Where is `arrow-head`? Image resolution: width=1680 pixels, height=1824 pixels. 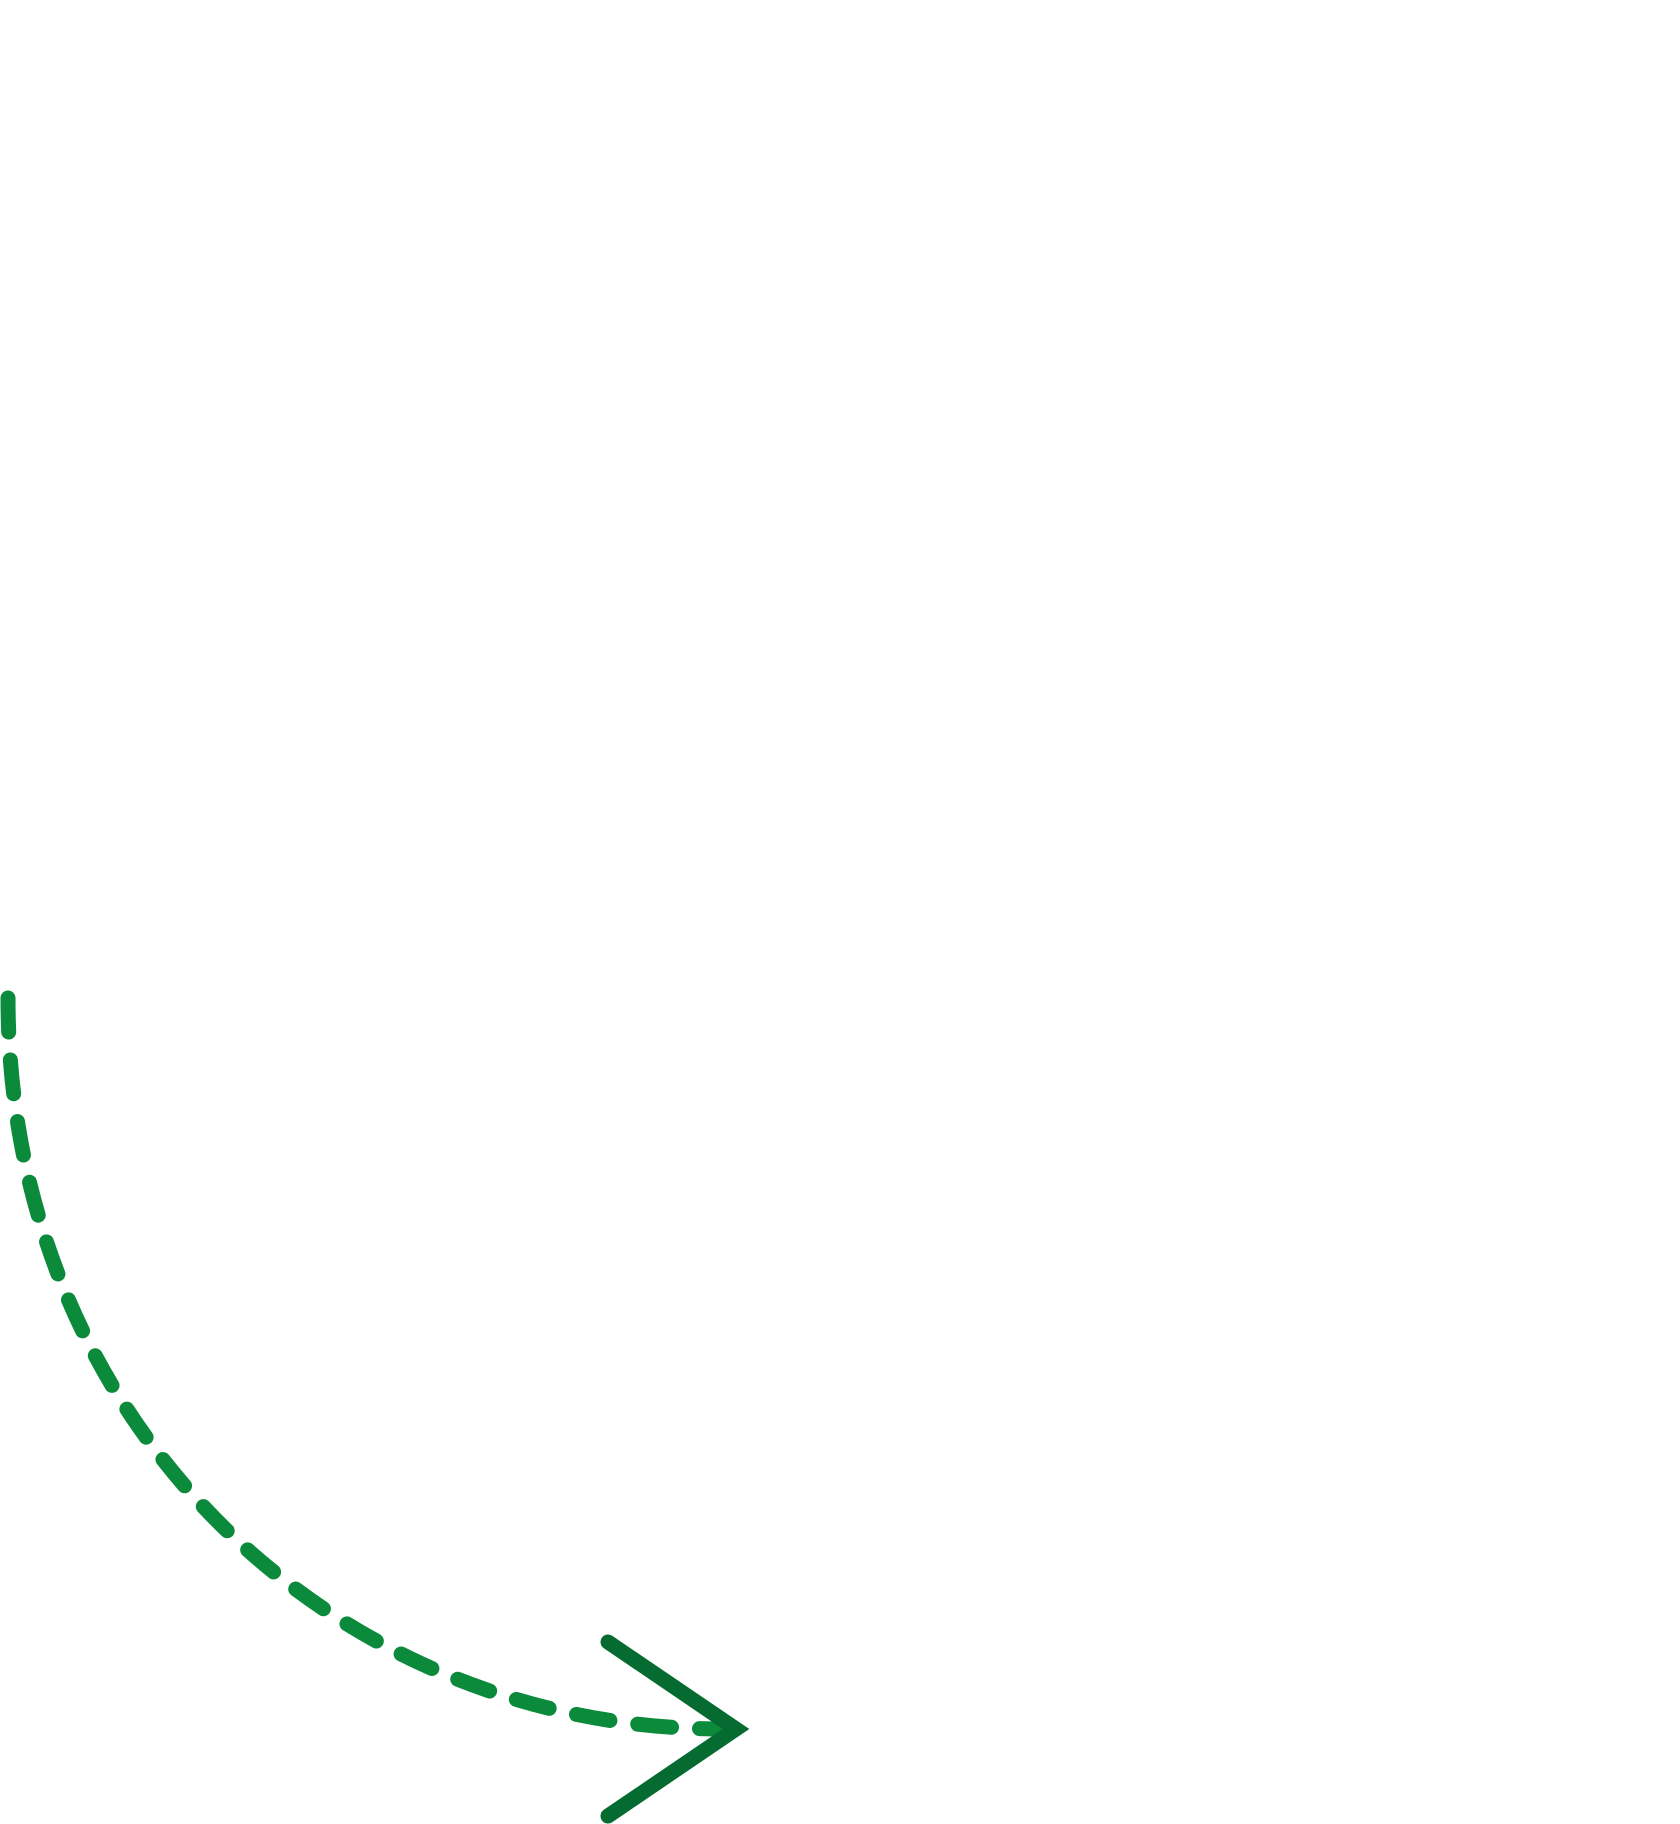
arrow-head is located at coordinates (675, 1729).